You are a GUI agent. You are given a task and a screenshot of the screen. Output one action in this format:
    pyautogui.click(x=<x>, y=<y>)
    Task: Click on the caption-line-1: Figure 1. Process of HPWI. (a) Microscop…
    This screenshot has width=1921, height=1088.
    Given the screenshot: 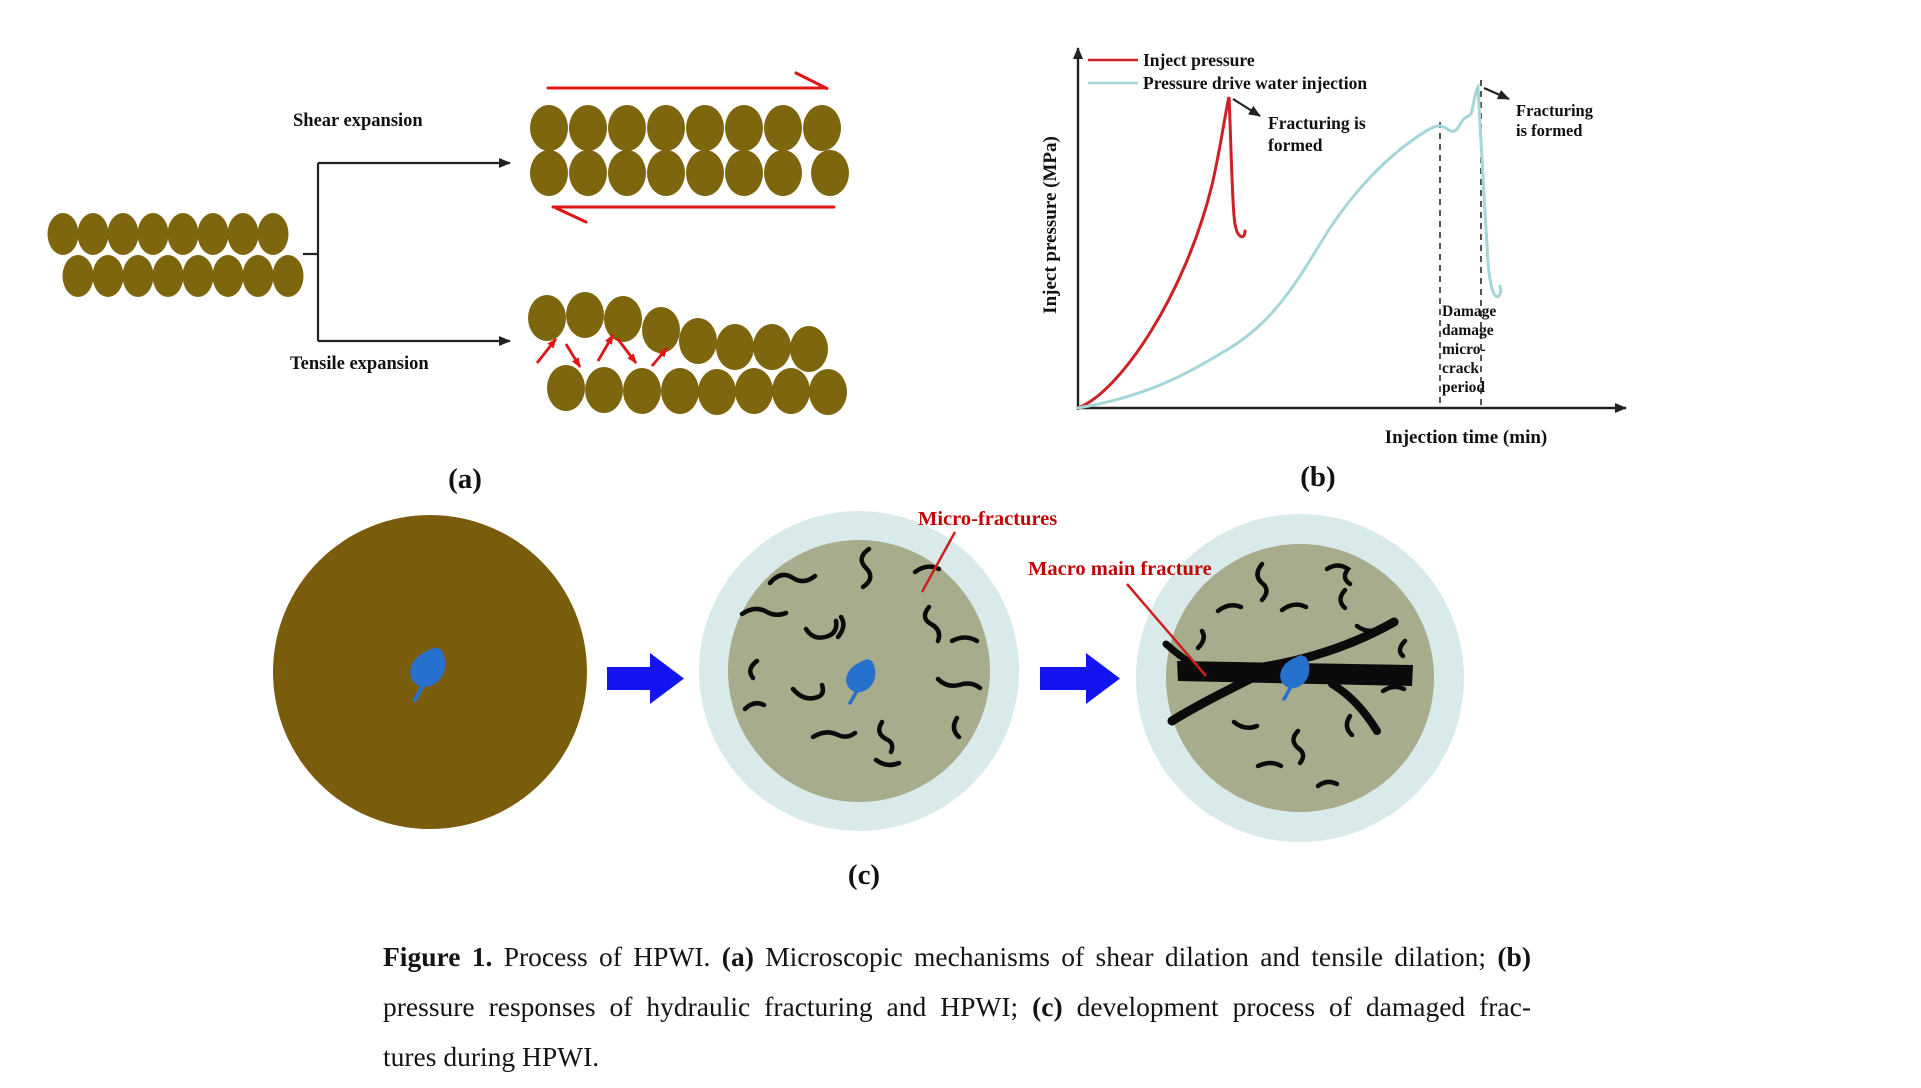 What is the action you would take?
    pyautogui.click(x=957, y=957)
    